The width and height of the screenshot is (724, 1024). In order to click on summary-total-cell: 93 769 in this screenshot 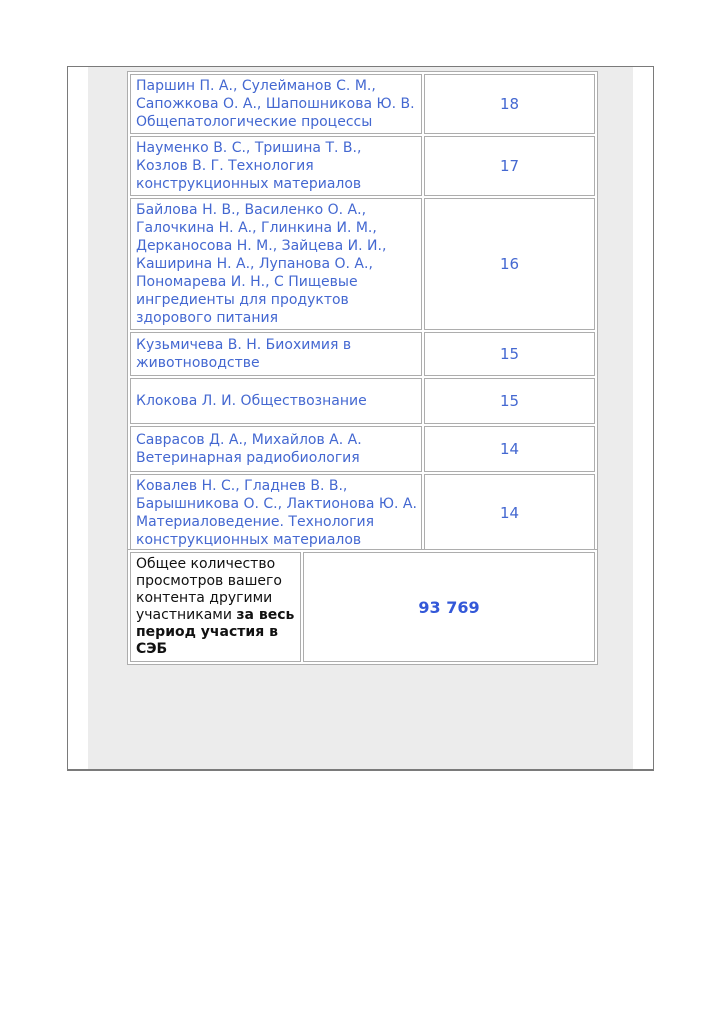, I will do `click(449, 607)`.